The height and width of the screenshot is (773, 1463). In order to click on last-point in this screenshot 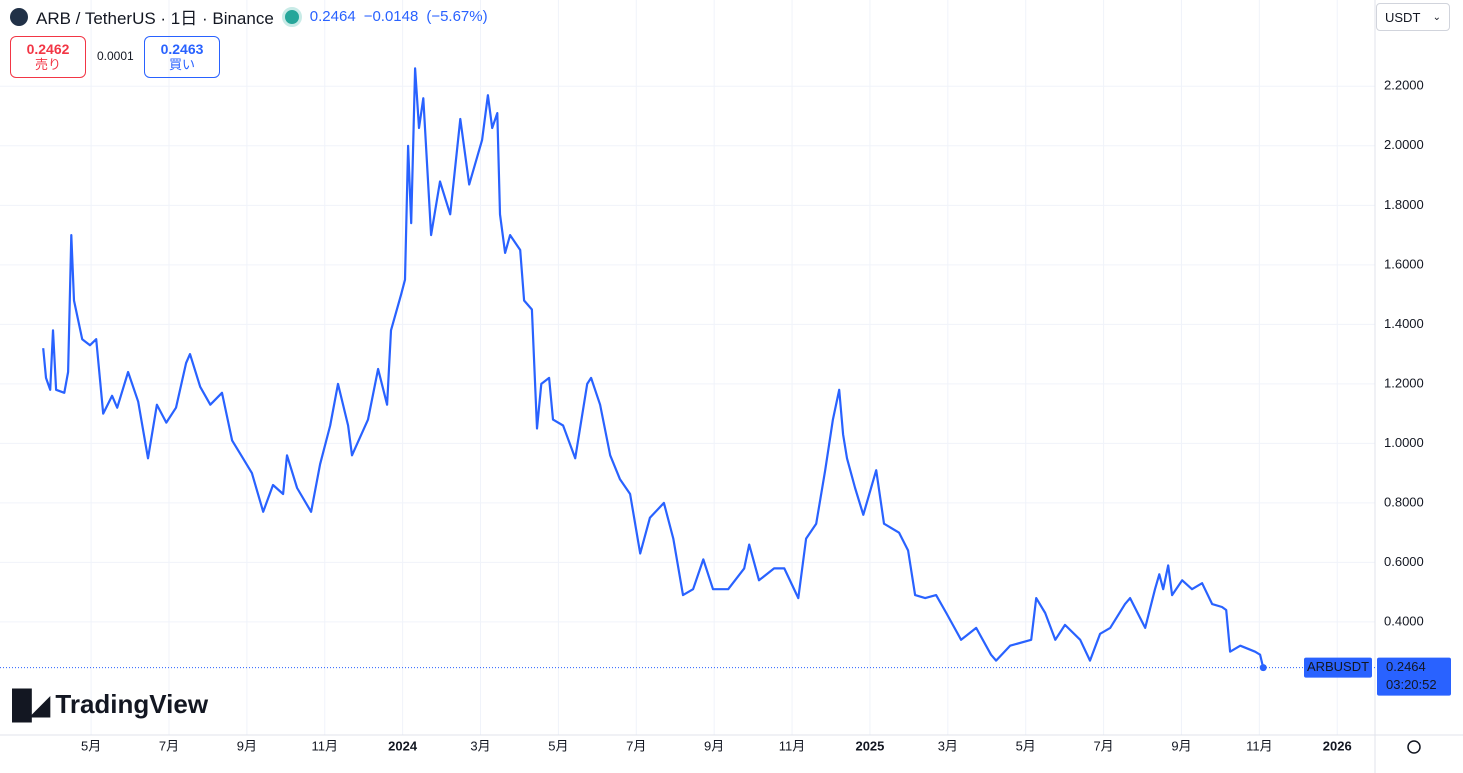, I will do `click(1263, 668)`.